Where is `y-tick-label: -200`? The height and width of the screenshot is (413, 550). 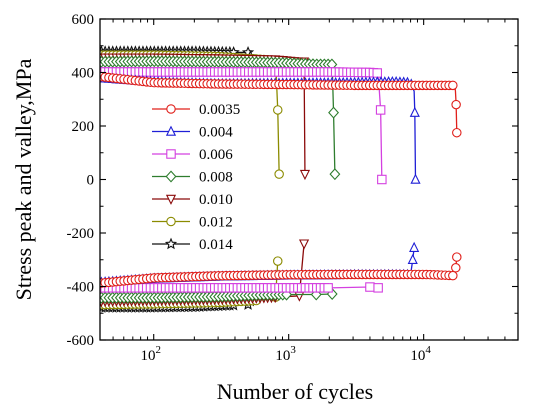
y-tick-label: -200 is located at coordinates (81, 234).